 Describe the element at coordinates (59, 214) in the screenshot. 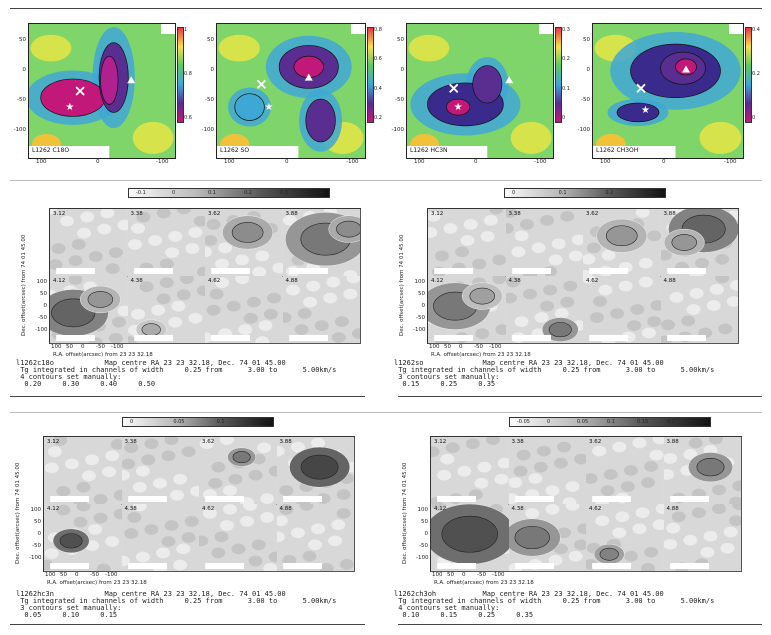

I see `velocity-label: 3.12` at that location.